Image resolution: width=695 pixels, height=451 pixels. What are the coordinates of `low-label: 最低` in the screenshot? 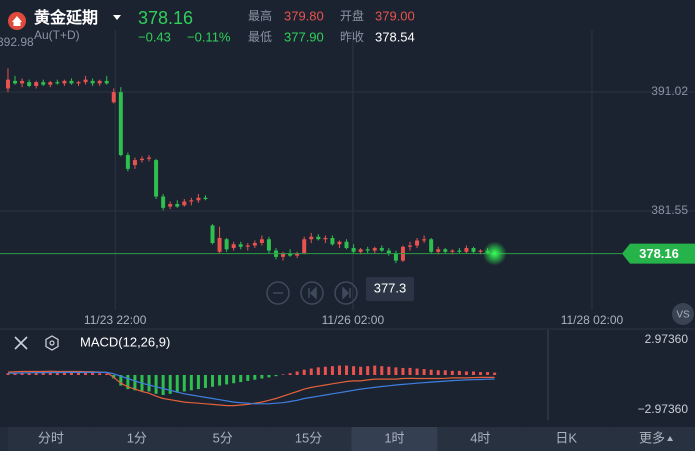 It's located at (260, 37).